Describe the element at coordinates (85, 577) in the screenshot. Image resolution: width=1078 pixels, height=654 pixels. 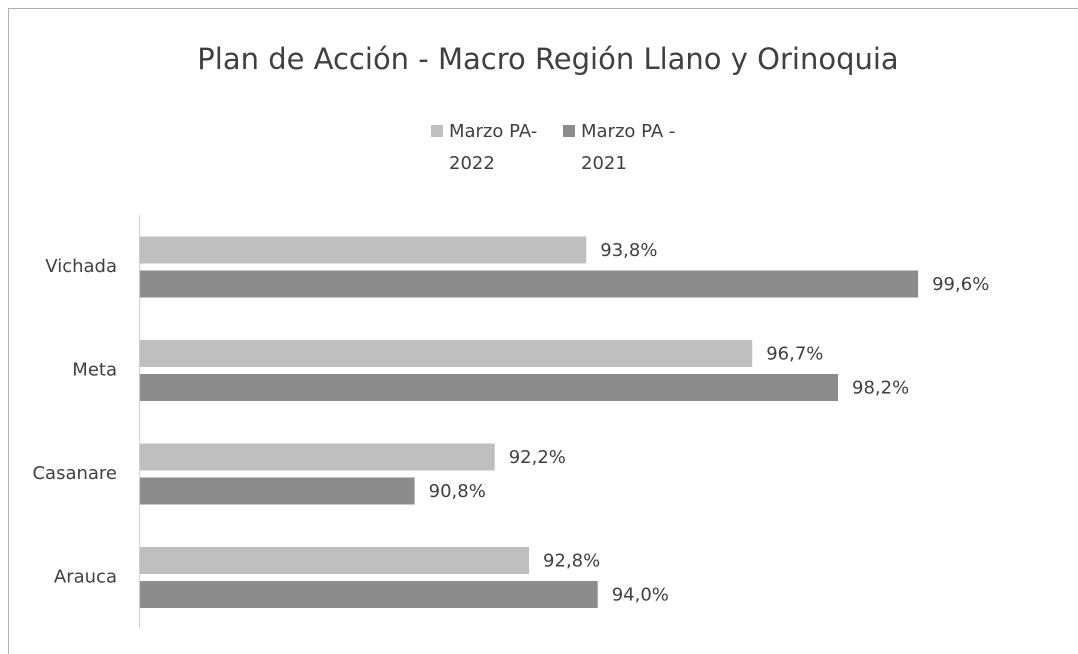
I see `y-tick-label: Arauca` at that location.